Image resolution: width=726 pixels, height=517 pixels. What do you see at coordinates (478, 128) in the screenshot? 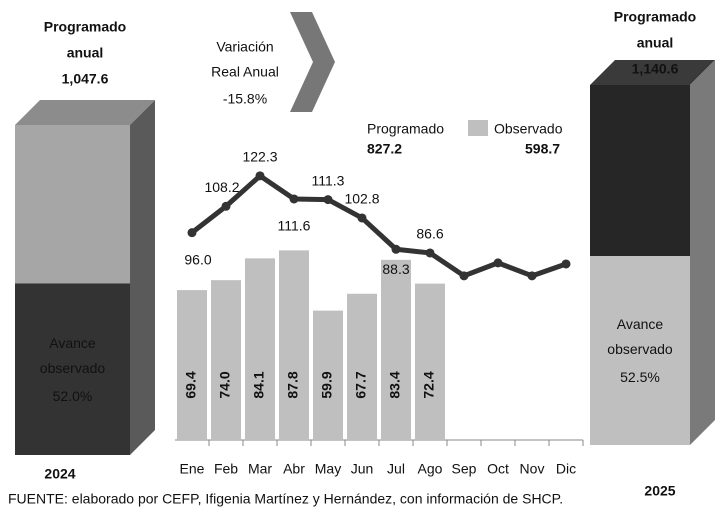
I see `legend-swatch` at bounding box center [478, 128].